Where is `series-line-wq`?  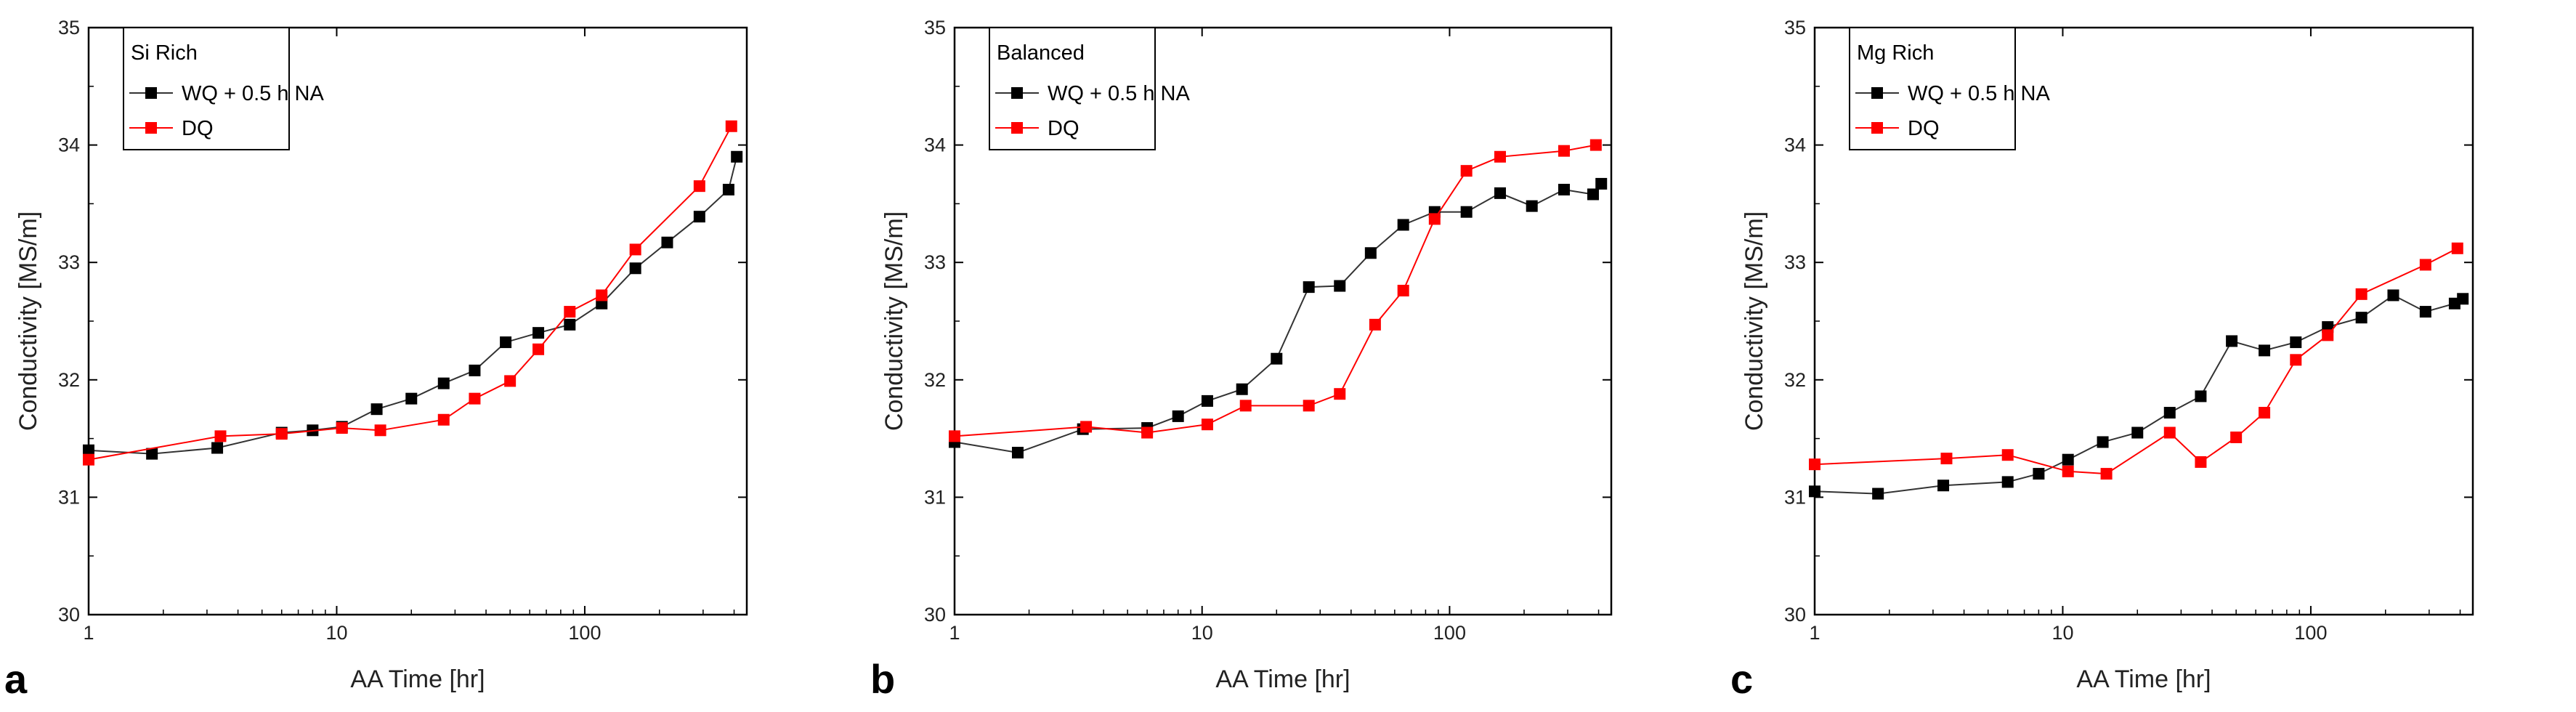
series-line-wq is located at coordinates (1278, 318).